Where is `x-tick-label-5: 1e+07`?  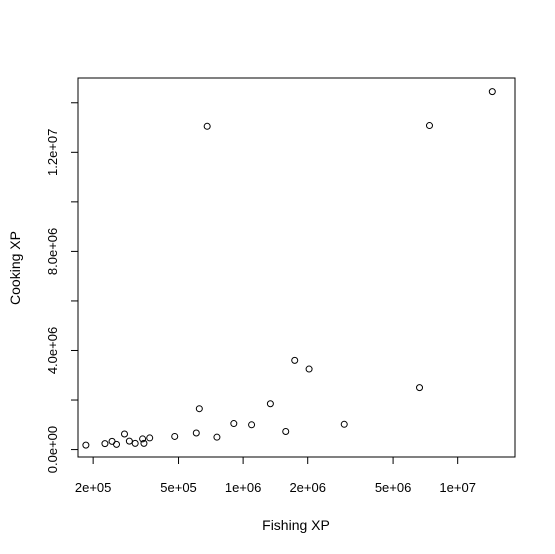
x-tick-label-5: 1e+07 is located at coordinates (457, 487).